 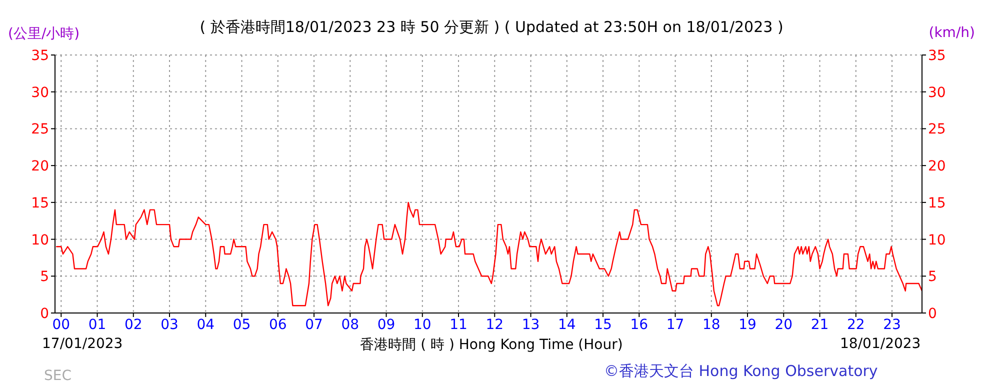 I want to click on x-tick-label: 13, so click(x=531, y=324).